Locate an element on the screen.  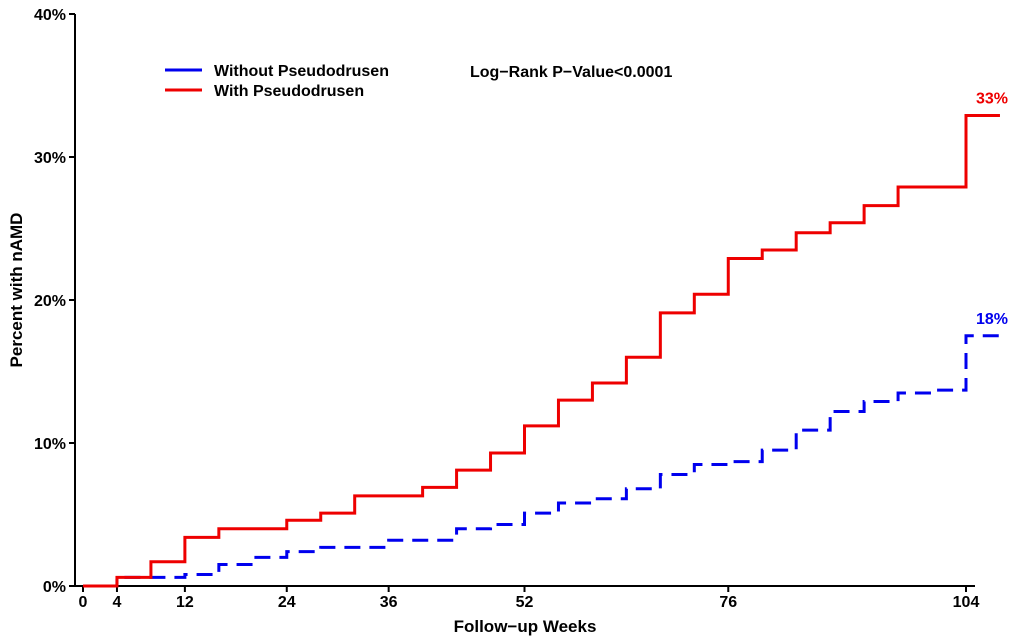
y-axis-label: Percent with nAMD is located at coordinates (16, 290).